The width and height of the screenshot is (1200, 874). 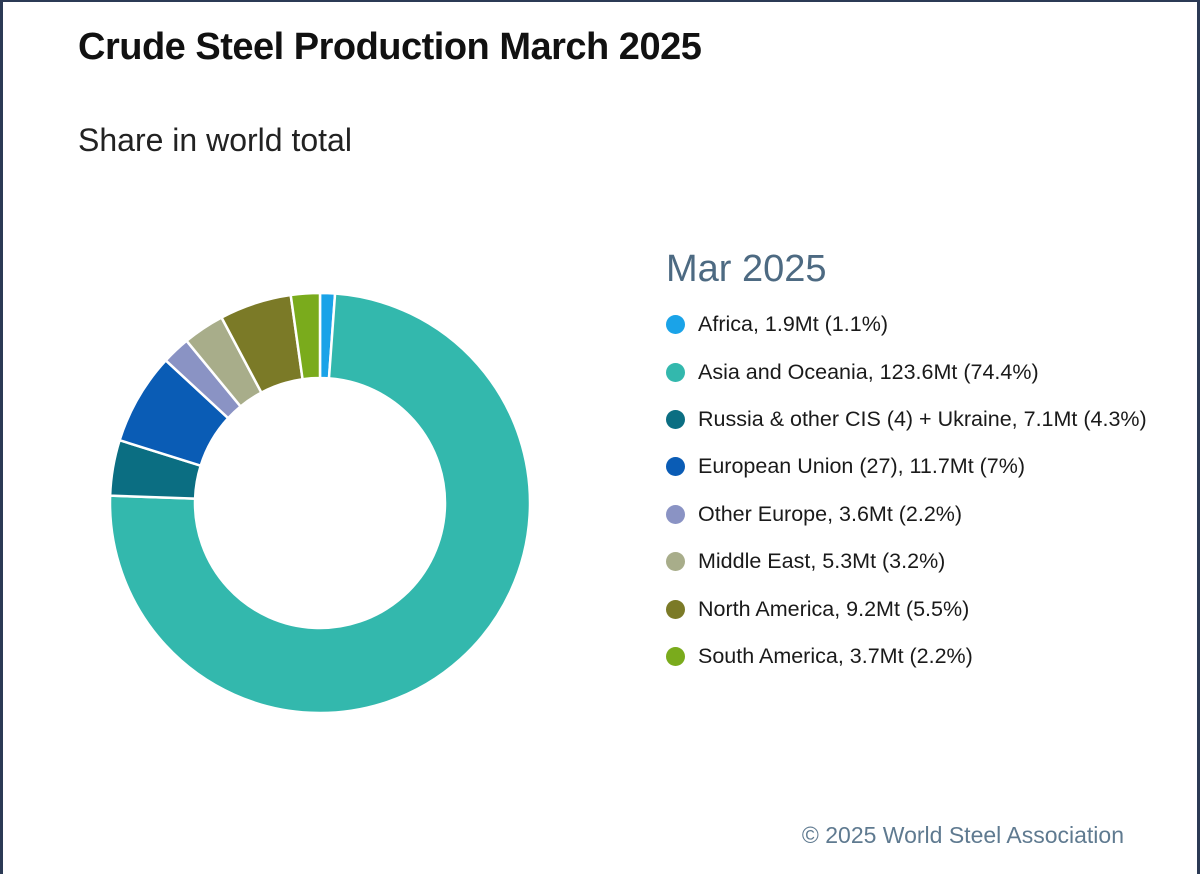 I want to click on legend-item: South America, 3.7Mt (2.2%), so click(x=906, y=656).